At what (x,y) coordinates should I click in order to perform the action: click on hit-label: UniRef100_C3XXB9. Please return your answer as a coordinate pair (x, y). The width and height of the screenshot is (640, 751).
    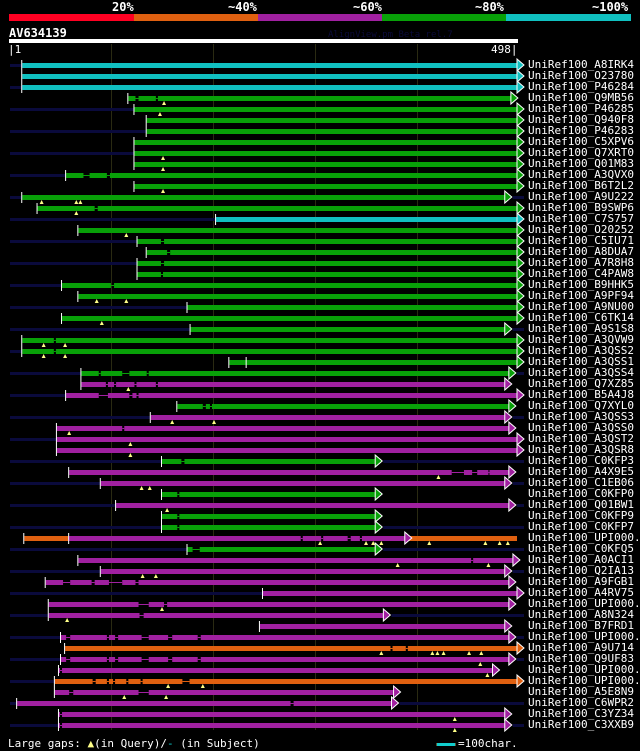
    Looking at the image, I should click on (581, 724).